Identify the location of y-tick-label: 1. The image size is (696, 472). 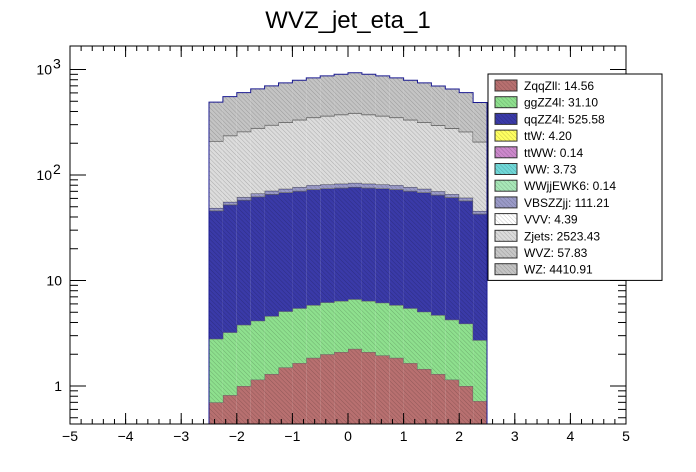
(58, 386).